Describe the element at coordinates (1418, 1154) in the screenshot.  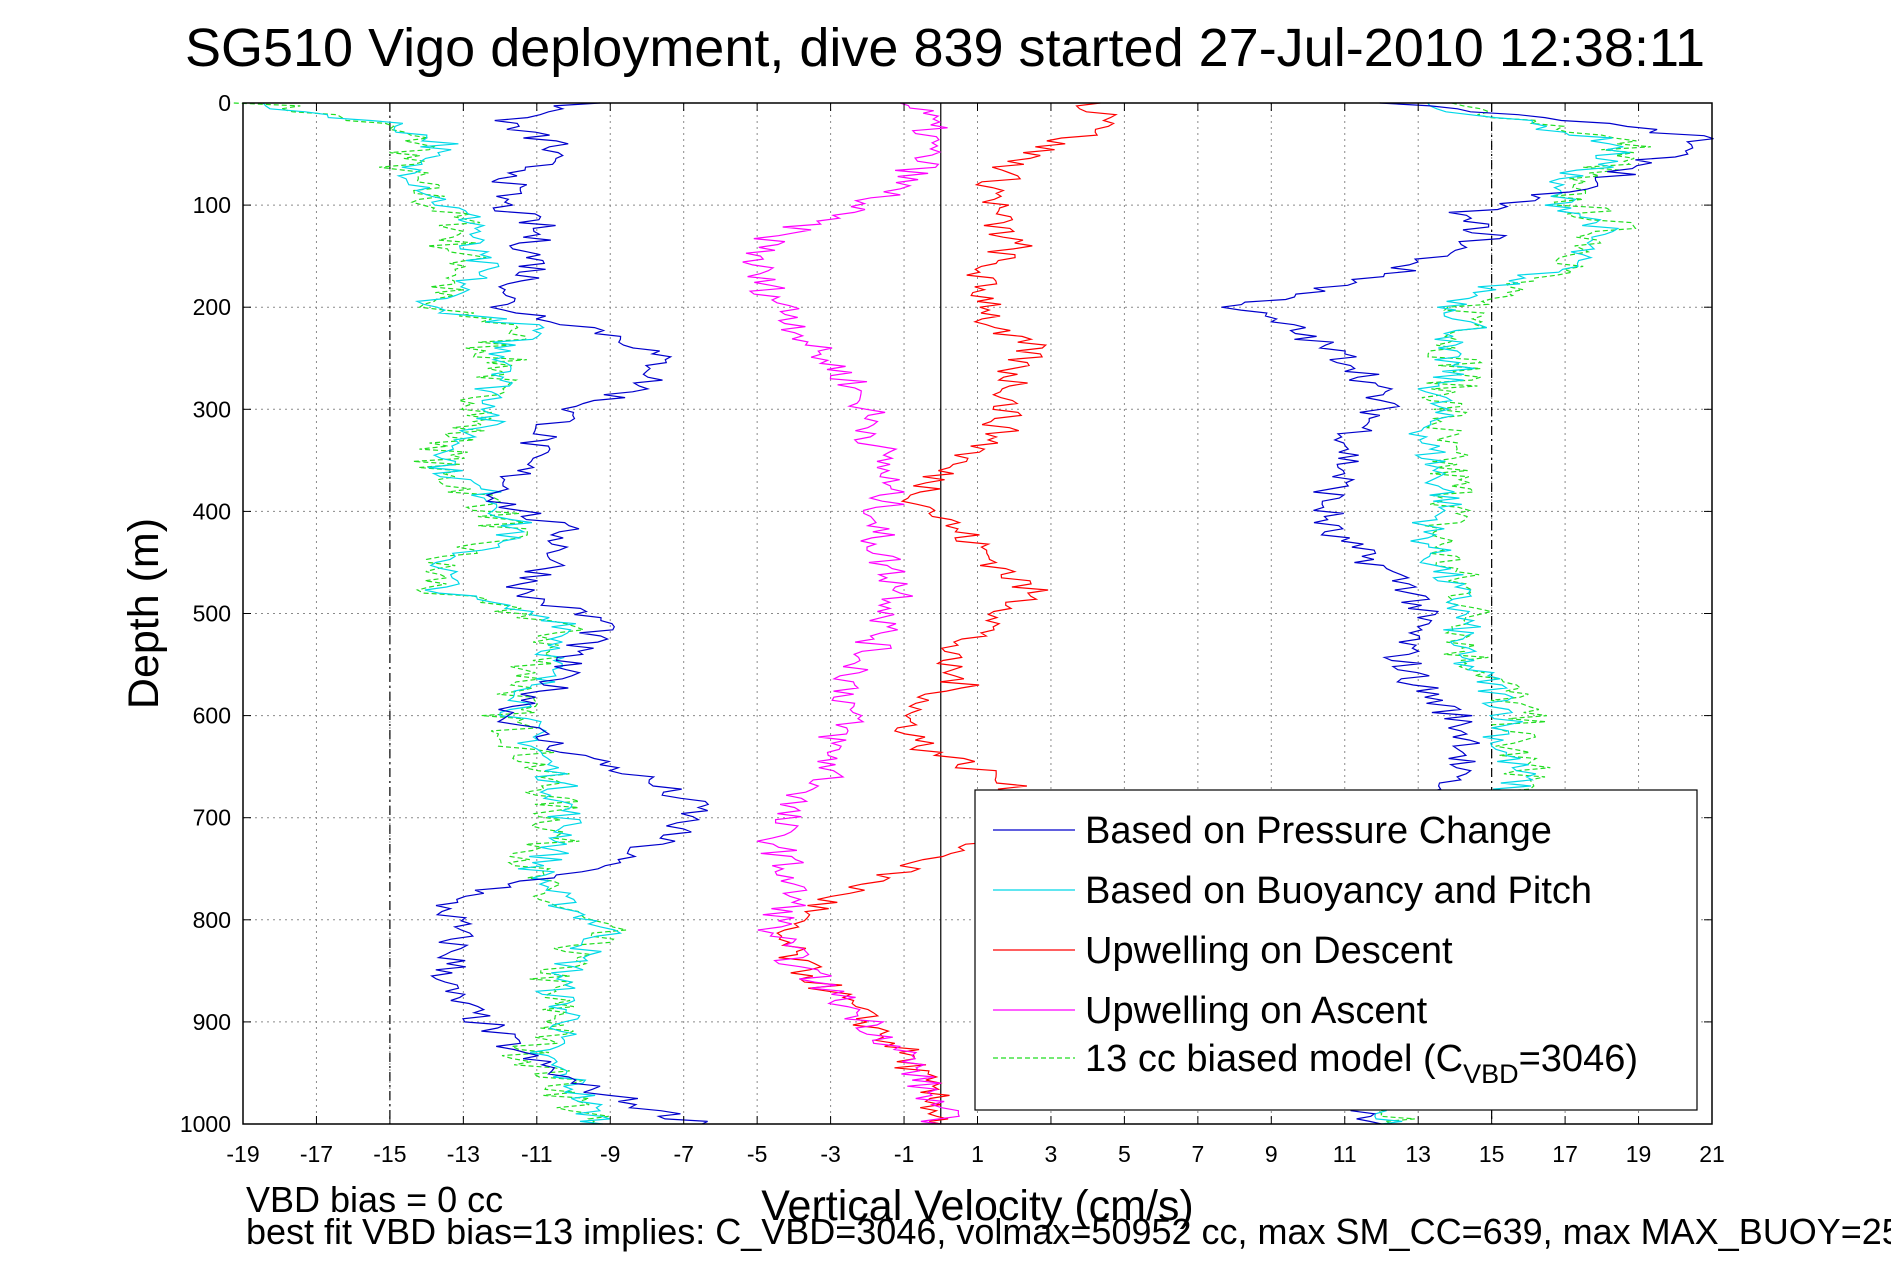
I see `x-tick-label: 13` at that location.